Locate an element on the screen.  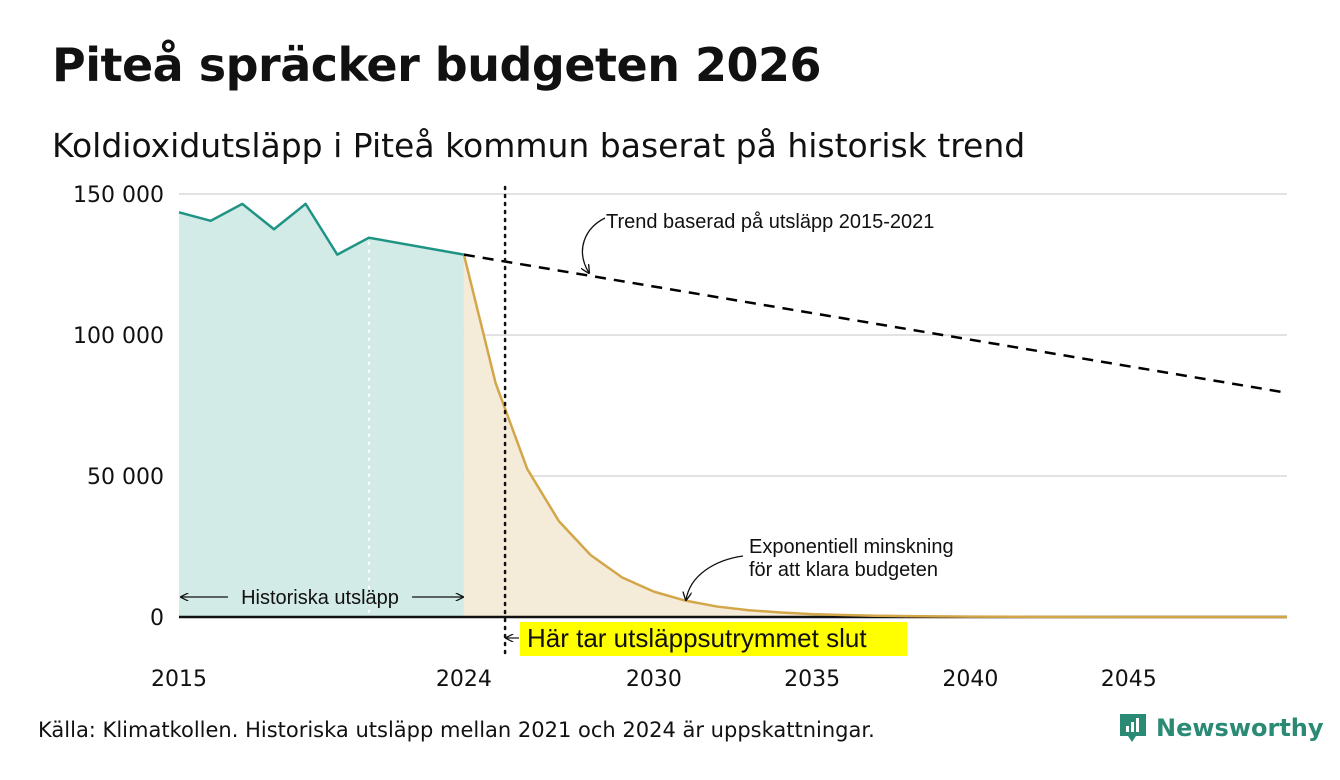
historical-line is located at coordinates (321, 229).